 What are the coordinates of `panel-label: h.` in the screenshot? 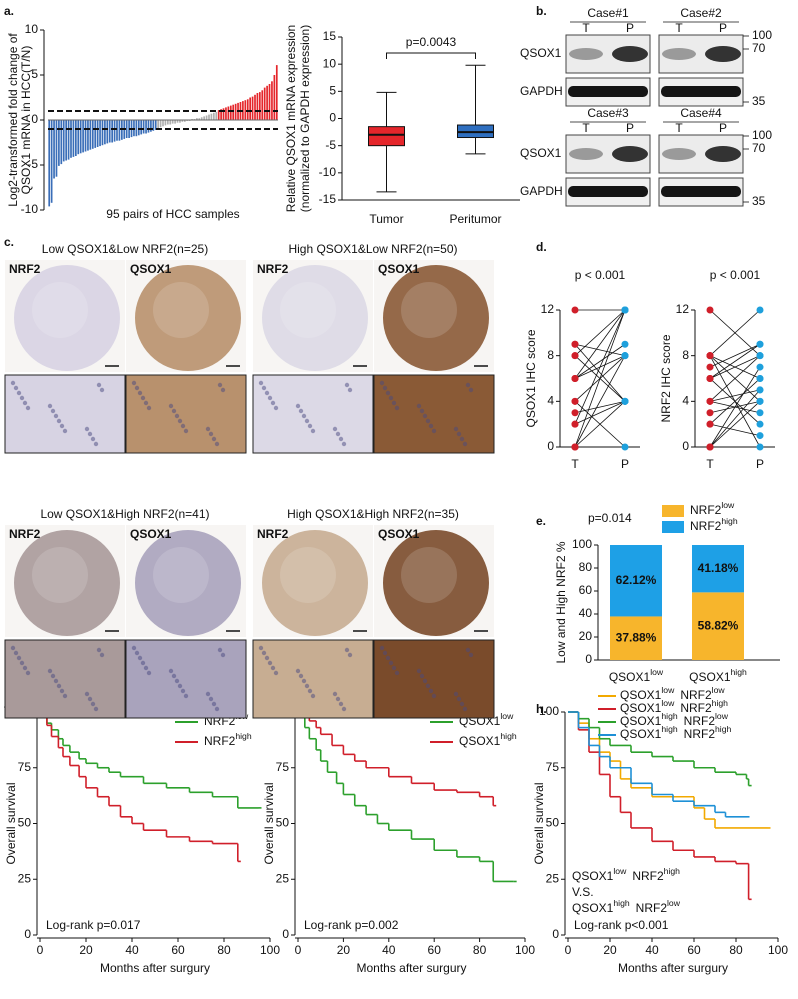 It's located at (541, 709).